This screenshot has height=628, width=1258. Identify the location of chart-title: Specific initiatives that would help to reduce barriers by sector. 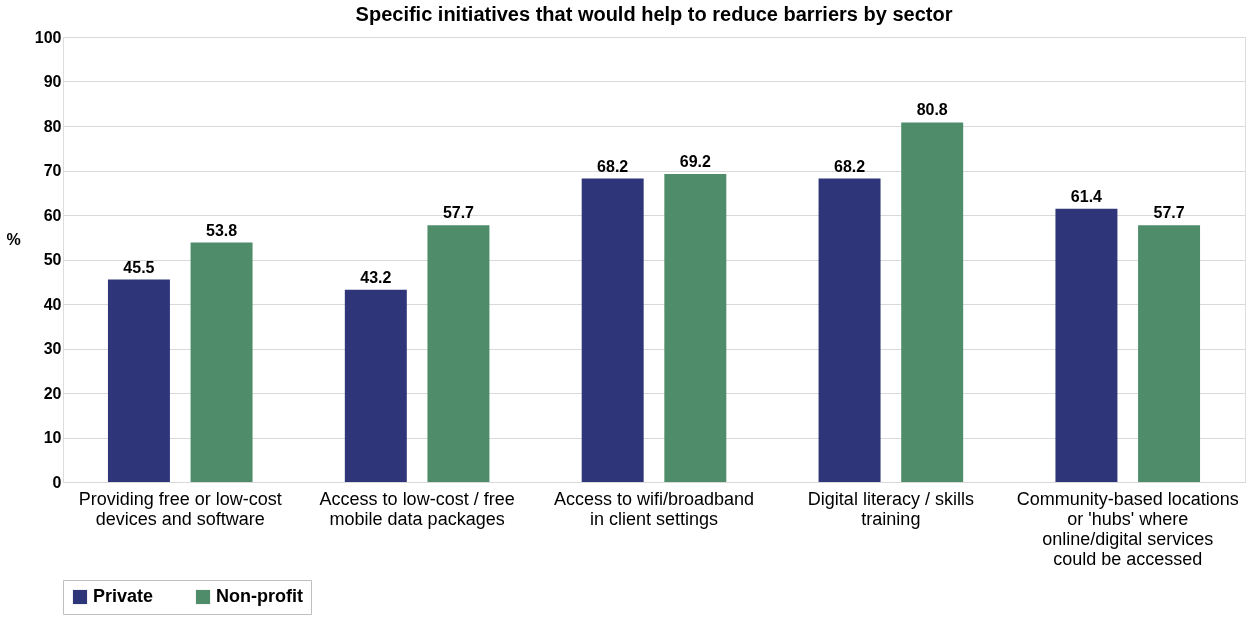
(654, 14).